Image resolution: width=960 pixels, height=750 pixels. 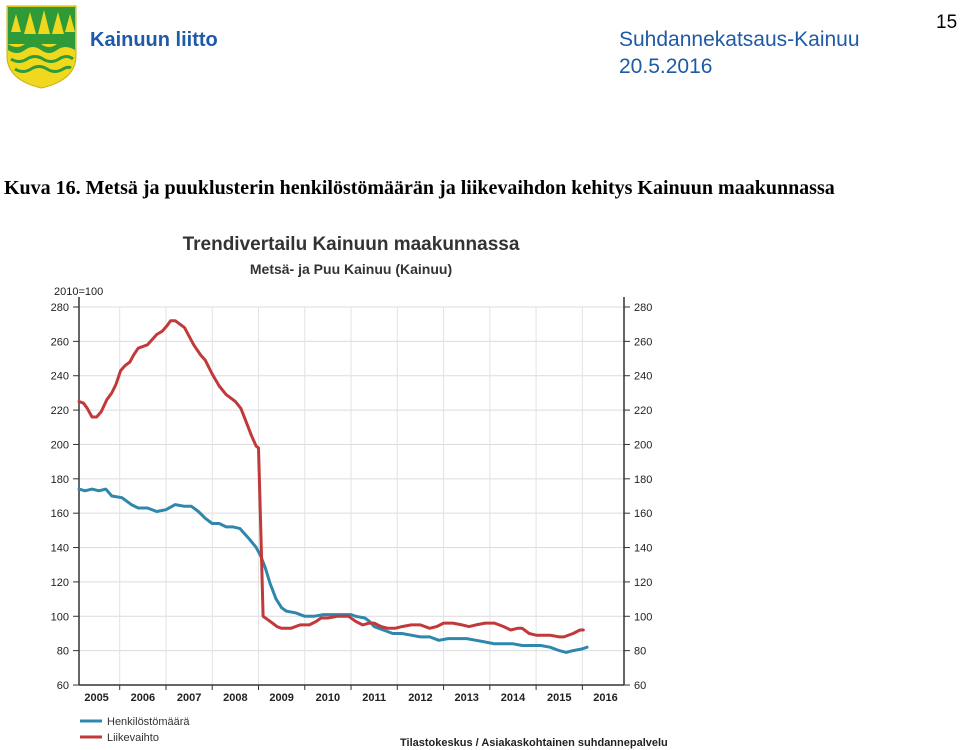 I want to click on y-tick-label-right: 160, so click(x=643, y=514).